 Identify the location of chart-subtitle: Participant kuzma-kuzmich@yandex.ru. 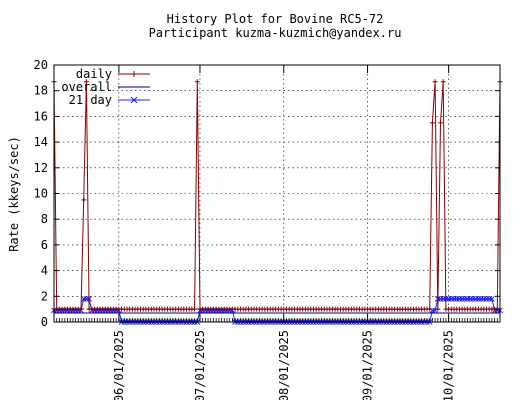
(275, 33).